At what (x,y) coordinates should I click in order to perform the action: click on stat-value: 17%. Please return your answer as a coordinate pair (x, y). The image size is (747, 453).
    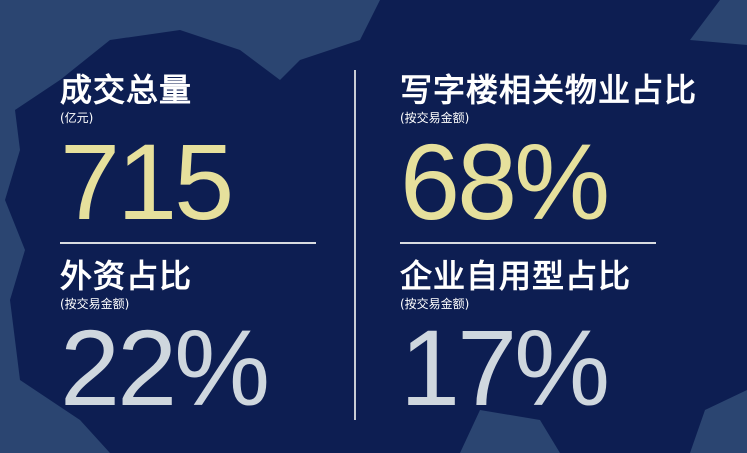
    Looking at the image, I should click on (505, 367).